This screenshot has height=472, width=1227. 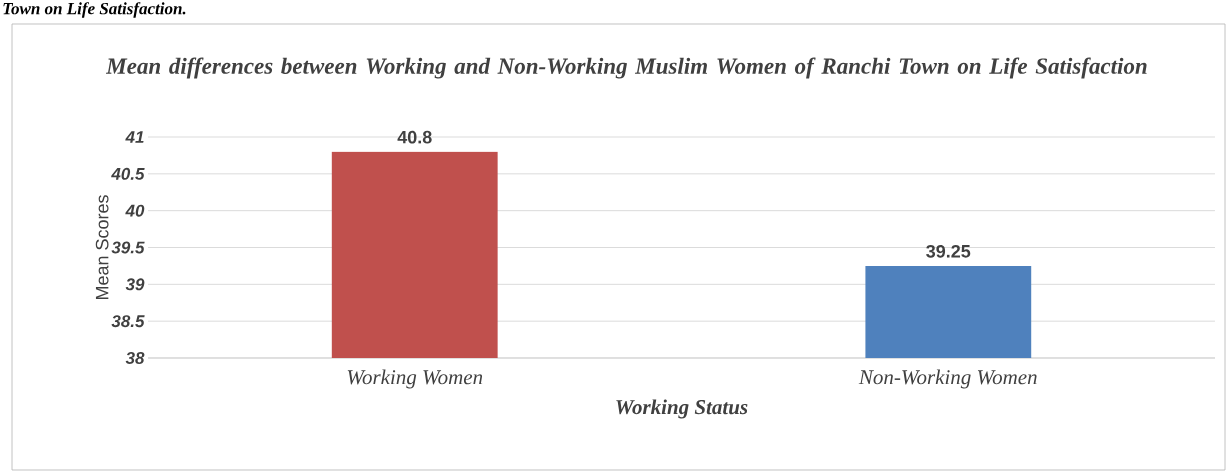 I want to click on y-tick-label: 40.5, so click(x=128, y=173).